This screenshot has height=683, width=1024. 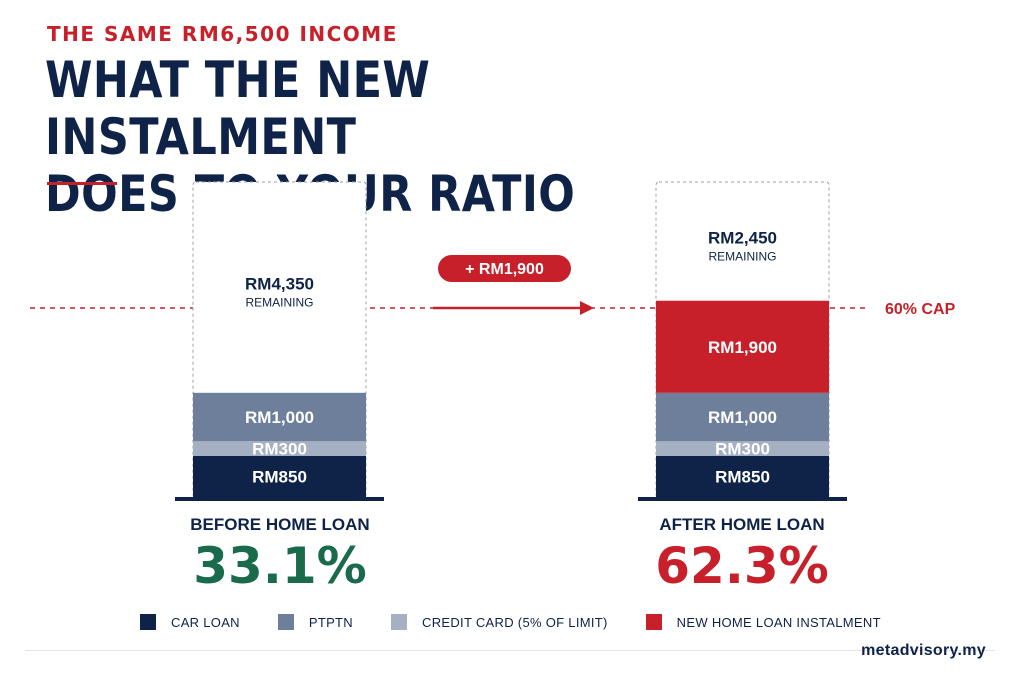 I want to click on change-pill, so click(x=504, y=268).